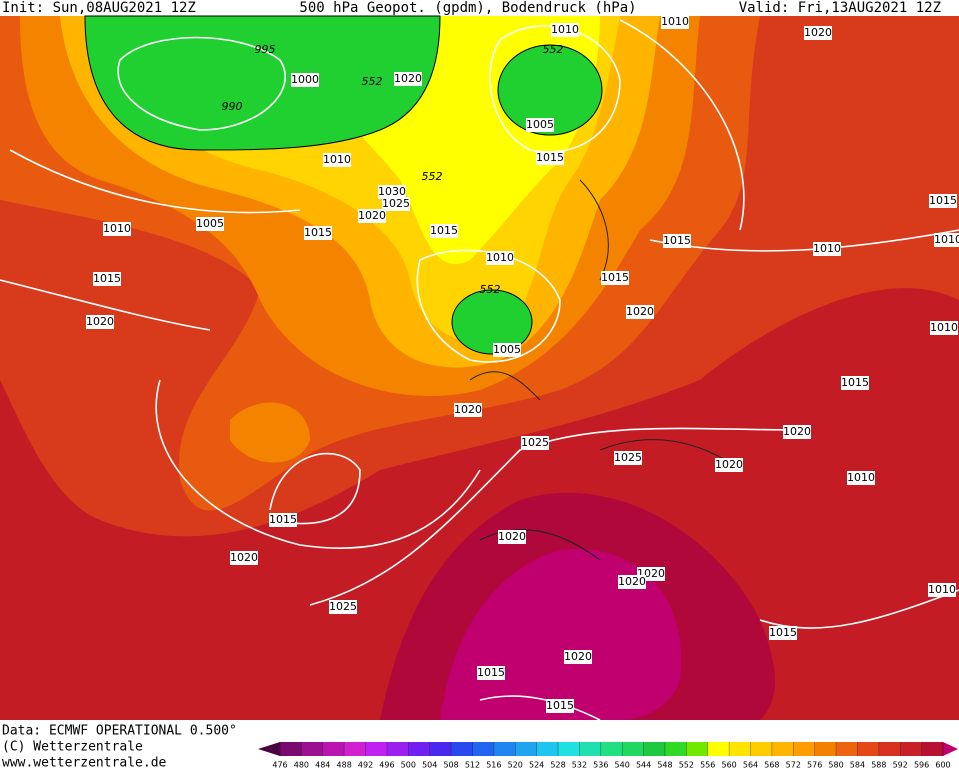 The height and width of the screenshot is (774, 959). What do you see at coordinates (643, 765) in the screenshot?
I see `colorbar-label: 544` at bounding box center [643, 765].